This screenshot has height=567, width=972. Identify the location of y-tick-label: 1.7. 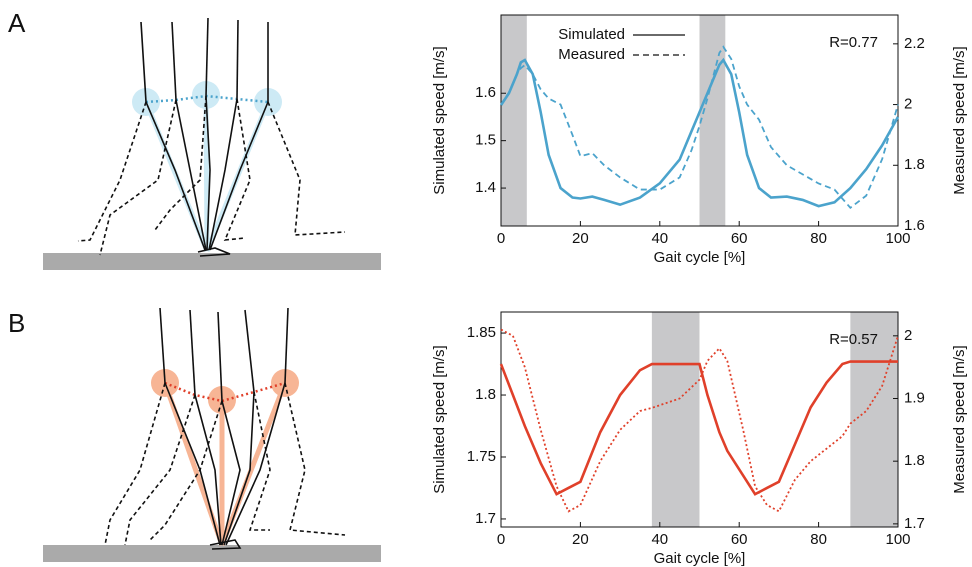
(485, 518).